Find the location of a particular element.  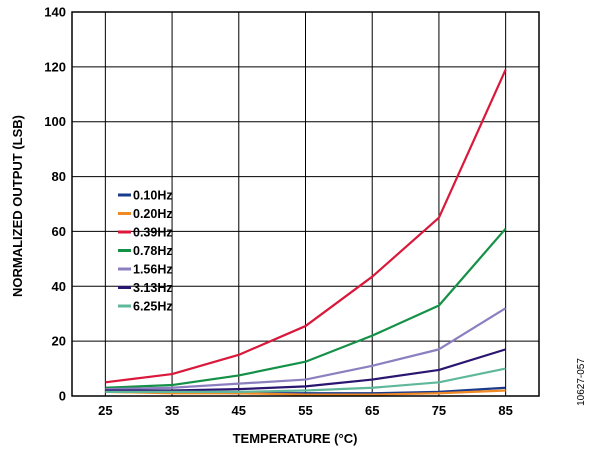

x-tick-label: 35 is located at coordinates (172, 410).